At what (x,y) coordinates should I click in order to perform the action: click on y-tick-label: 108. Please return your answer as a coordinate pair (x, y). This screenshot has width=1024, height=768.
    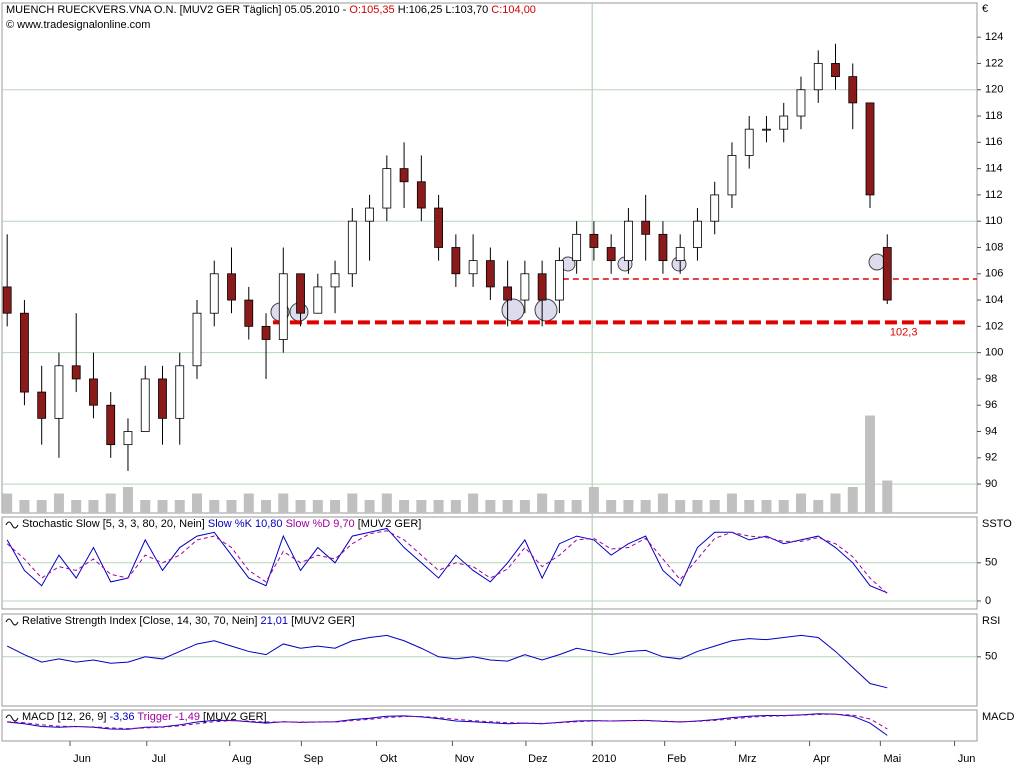
    Looking at the image, I should click on (994, 247).